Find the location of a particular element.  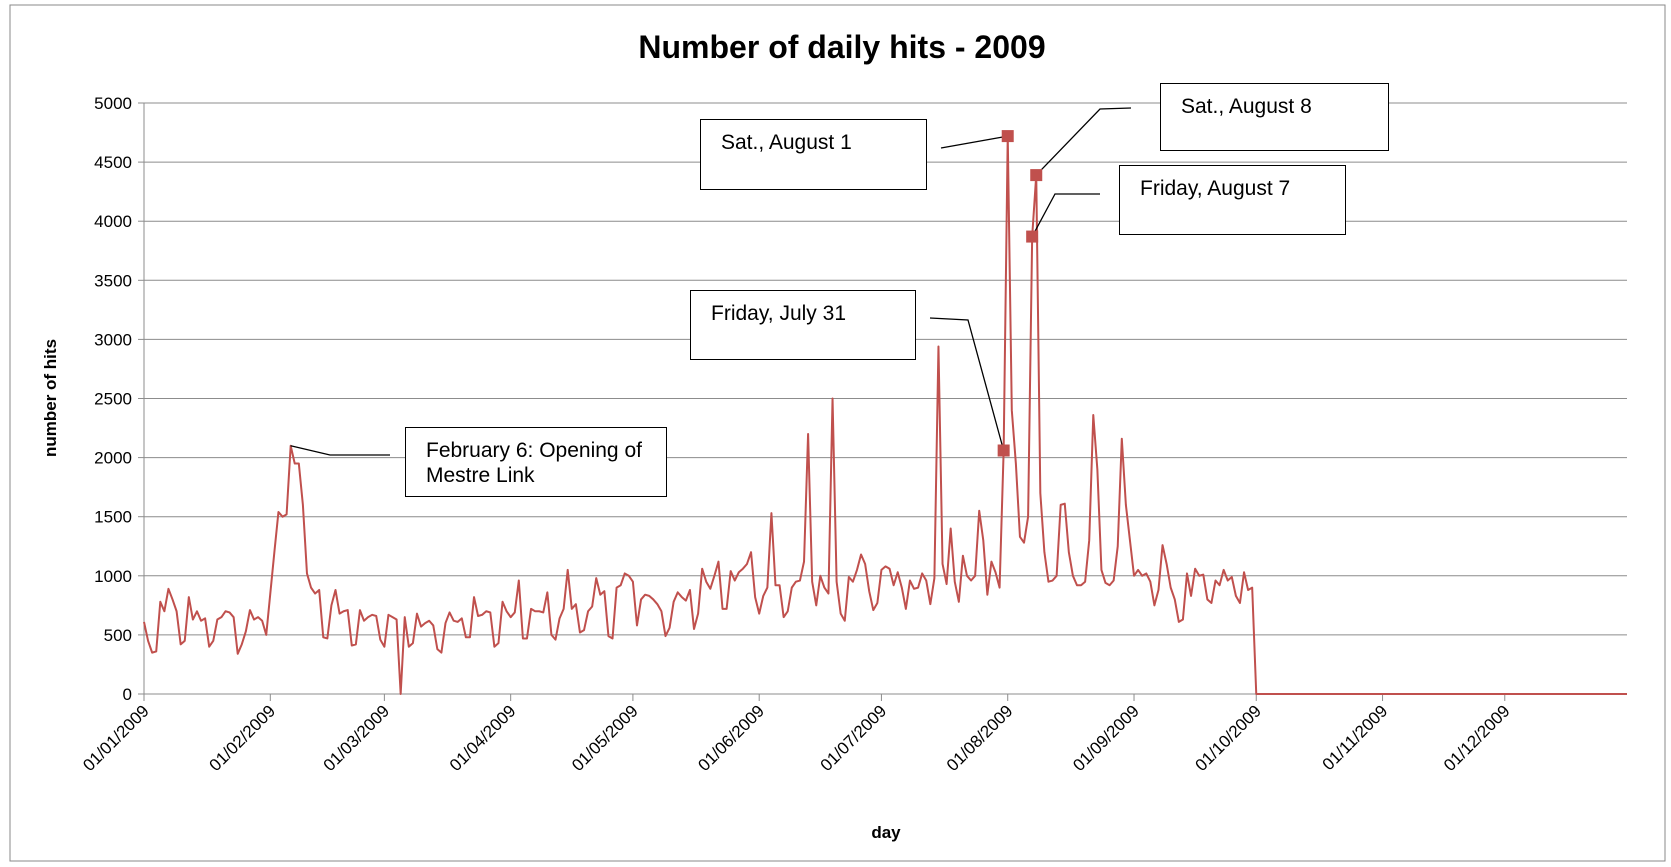

annotation: Friday, August 7 is located at coordinates (1232, 200).